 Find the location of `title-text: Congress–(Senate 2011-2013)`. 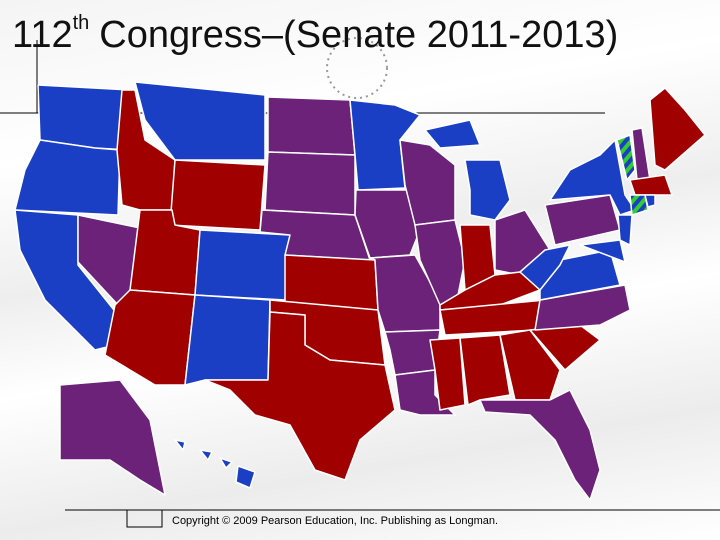

title-text: Congress–(Senate 2011-2013) is located at coordinates (359, 35).